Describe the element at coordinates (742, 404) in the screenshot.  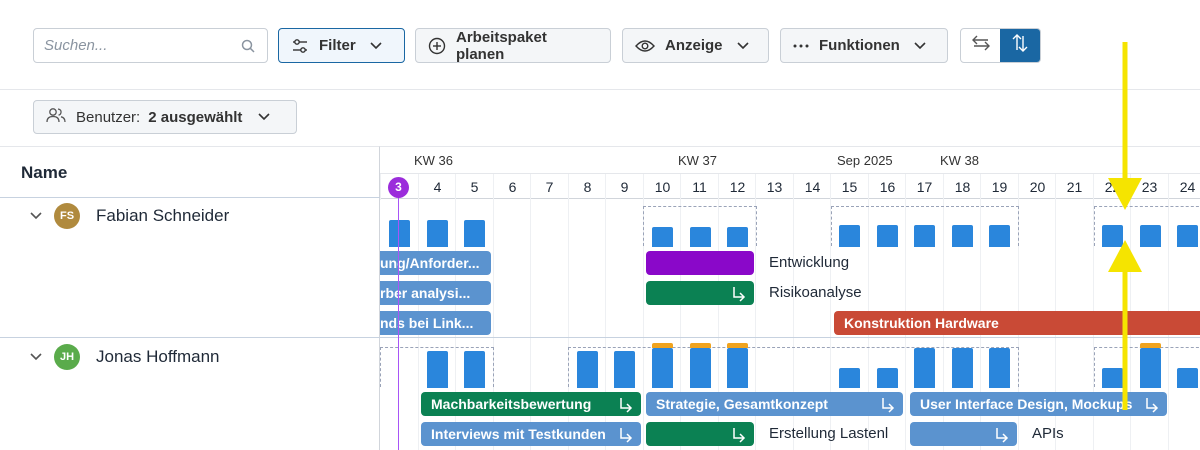
I see `task-label: Strategie, Gesamtkonzept` at that location.